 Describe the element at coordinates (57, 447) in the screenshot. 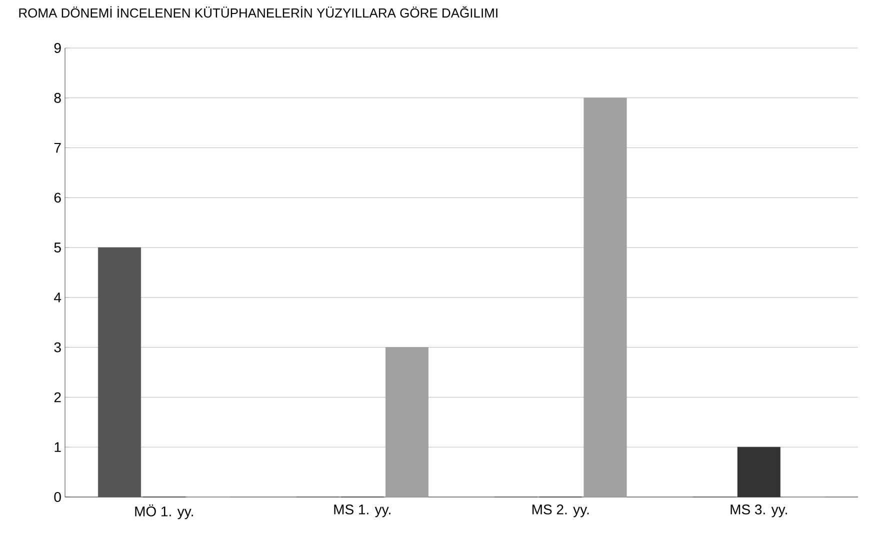

I see `y-tick-label: 1` at that location.